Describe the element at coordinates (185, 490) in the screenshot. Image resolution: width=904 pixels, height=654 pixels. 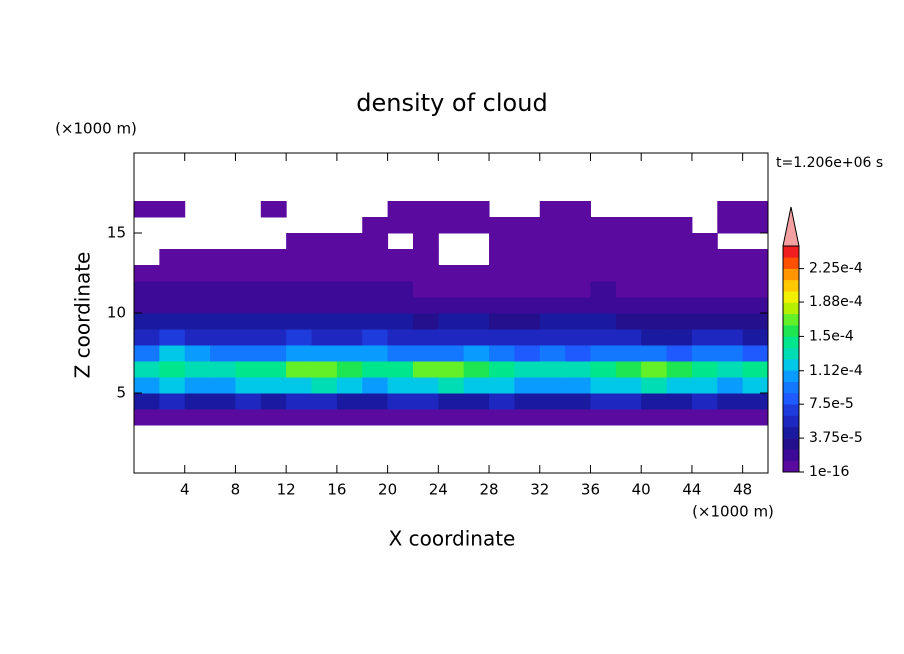
I see `x-tick-label: 4` at that location.